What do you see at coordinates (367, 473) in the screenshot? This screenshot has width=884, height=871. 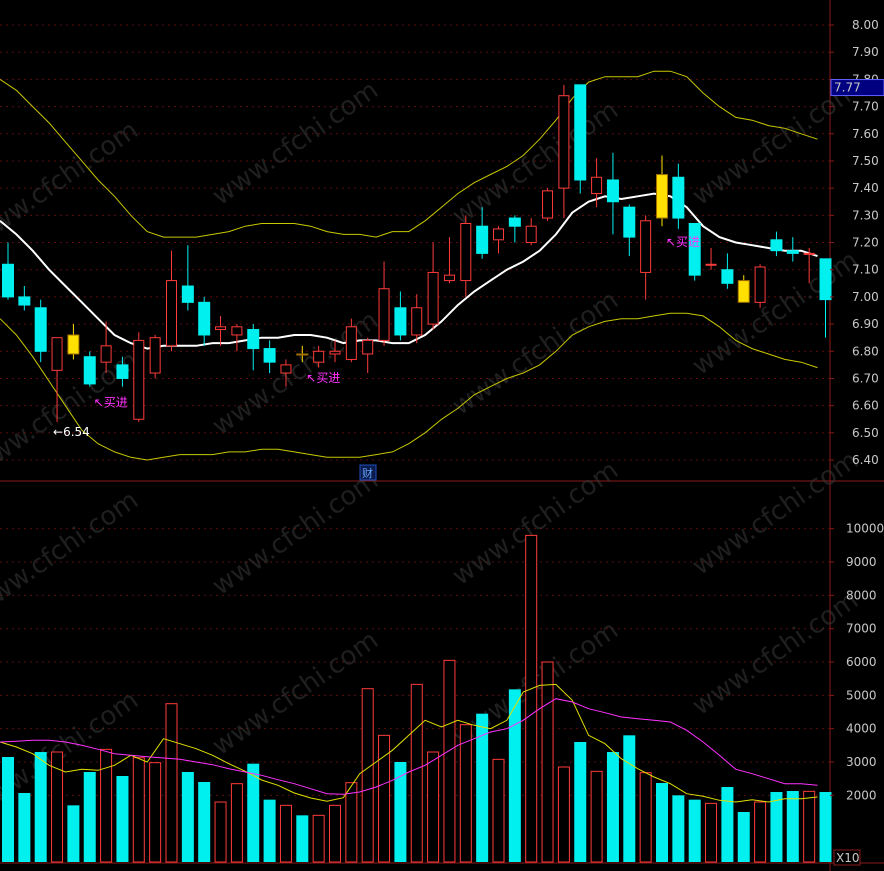 I see `finance-marker: 财` at bounding box center [367, 473].